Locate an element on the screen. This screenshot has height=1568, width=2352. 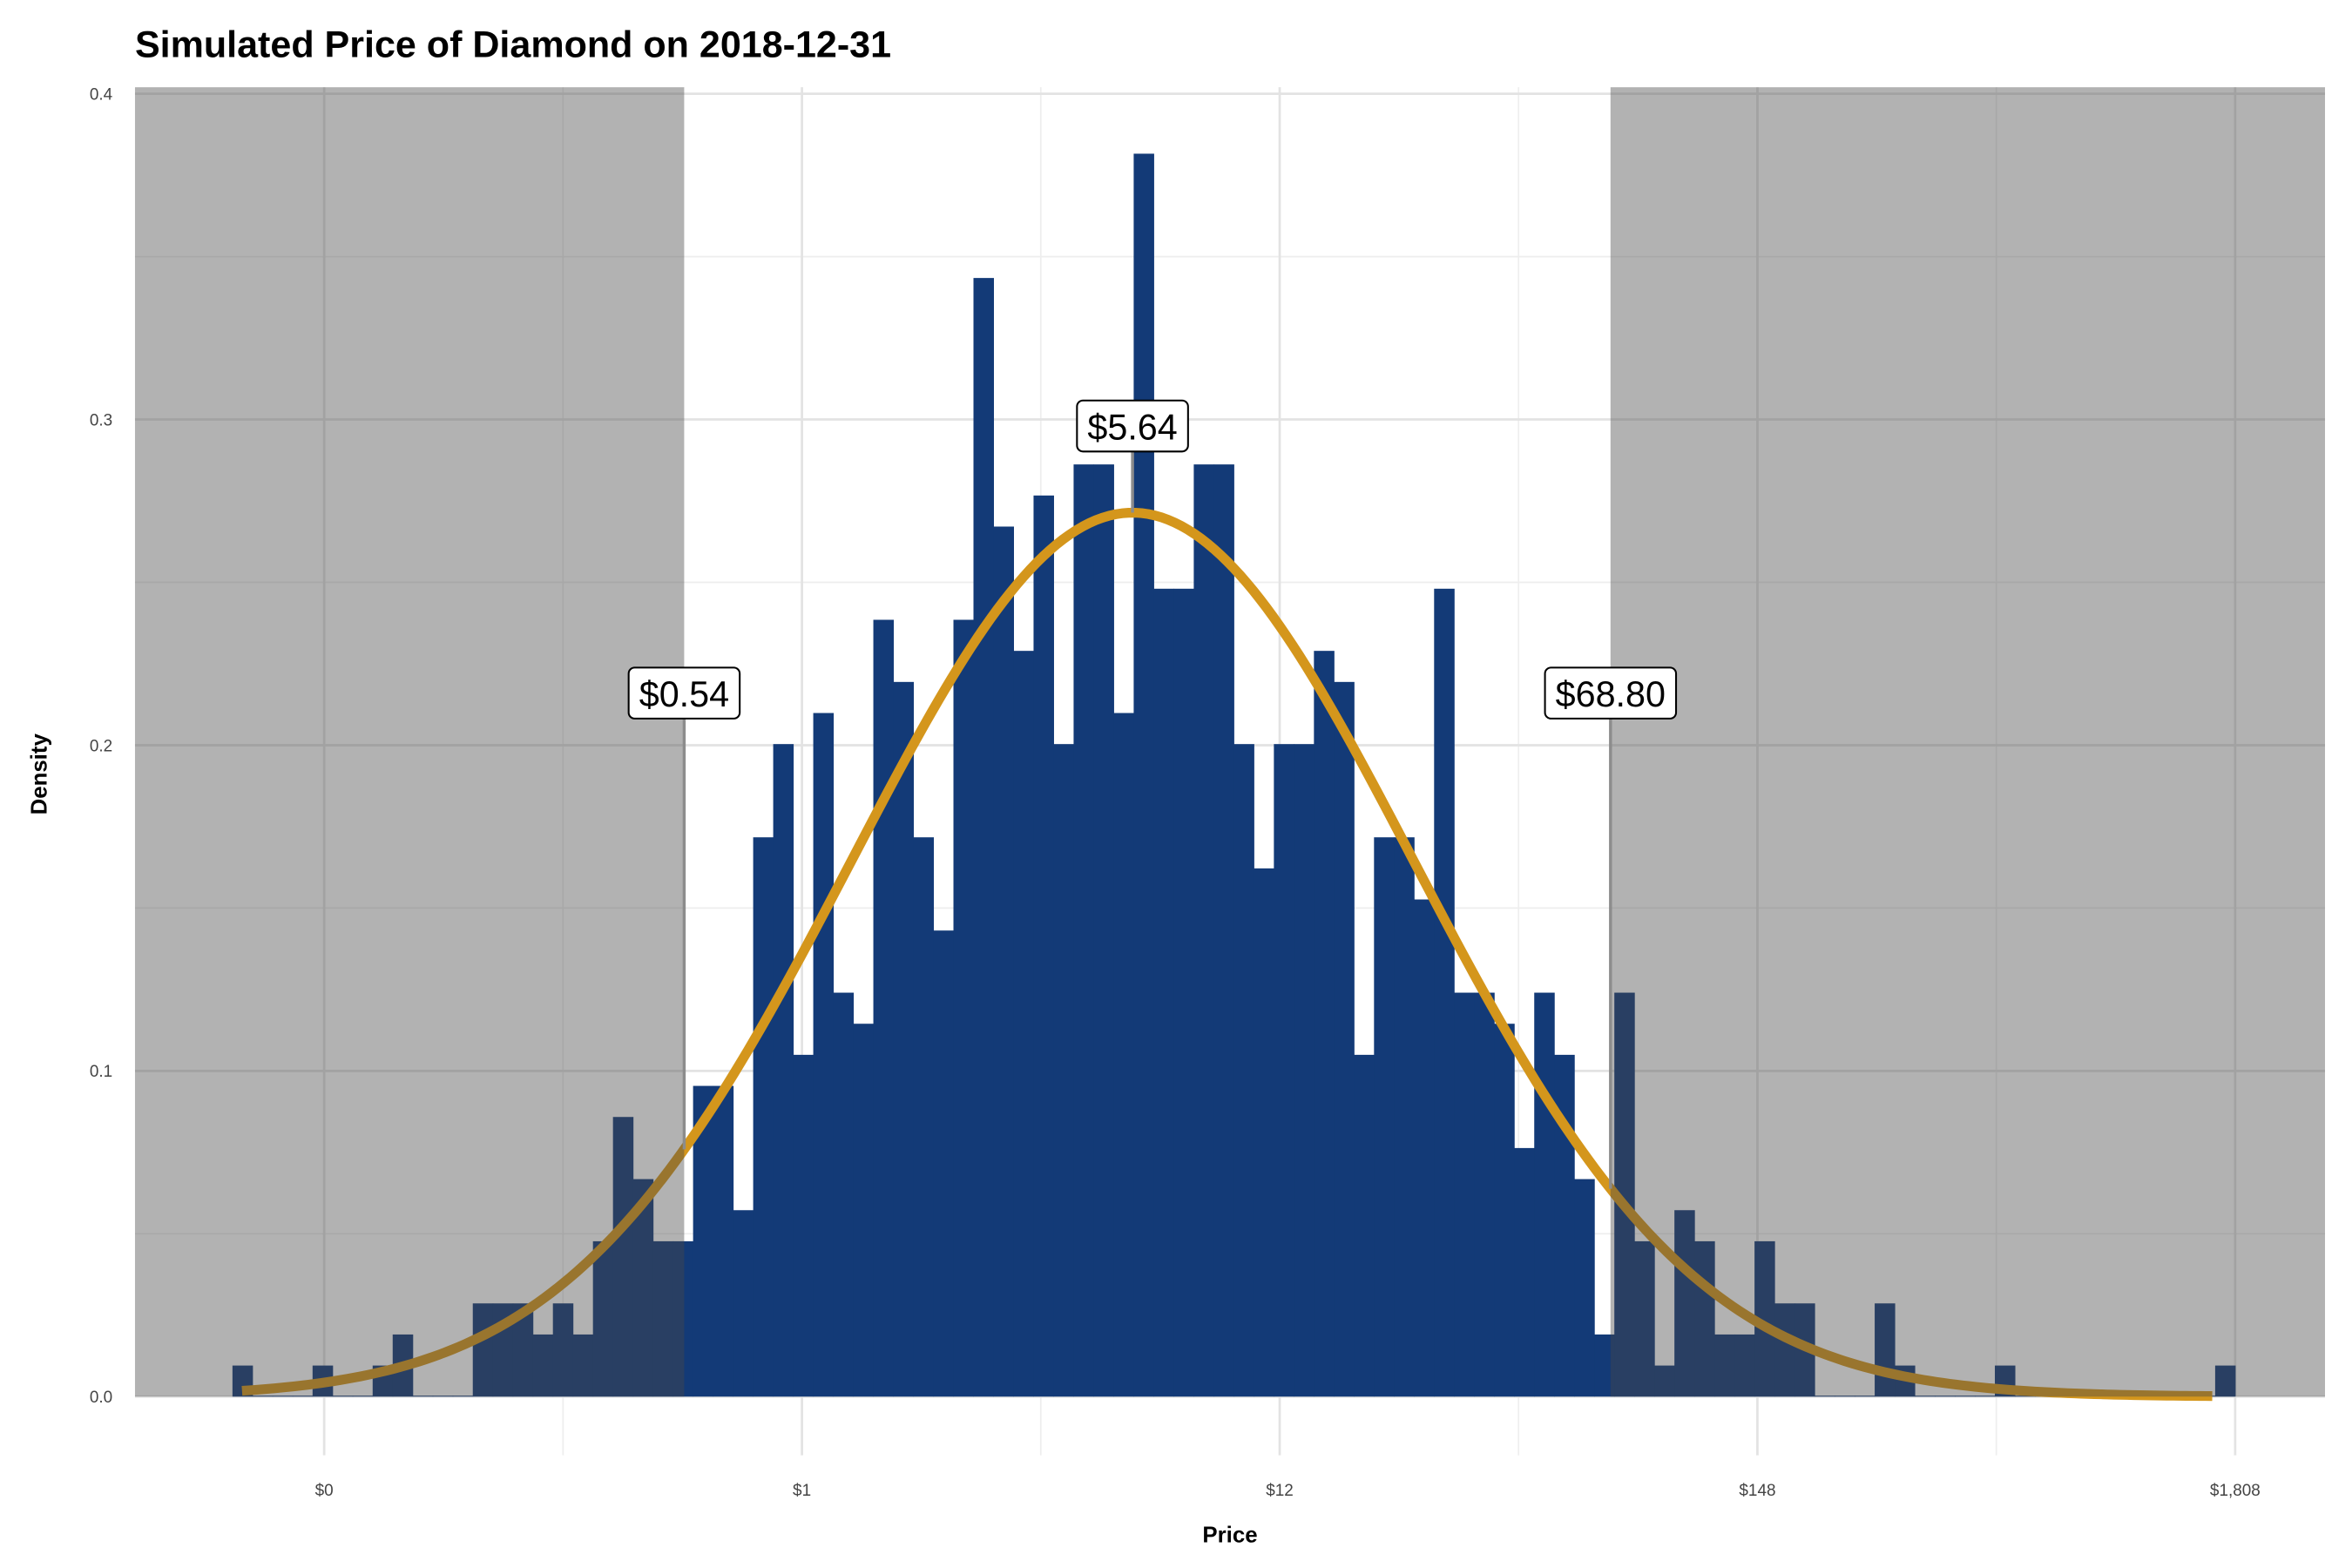
annotation-text: $5.64 is located at coordinates (1132, 428).